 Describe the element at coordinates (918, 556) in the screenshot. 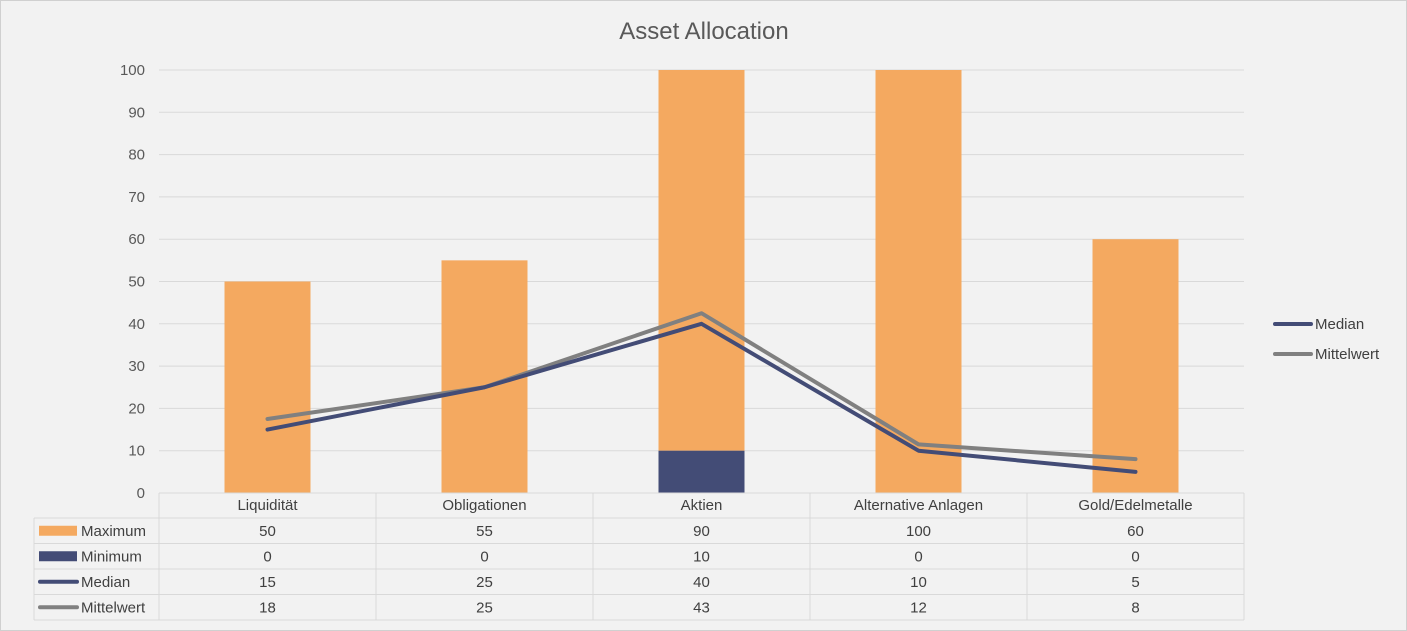

I see `table-cell-minimum-3: 0` at that location.